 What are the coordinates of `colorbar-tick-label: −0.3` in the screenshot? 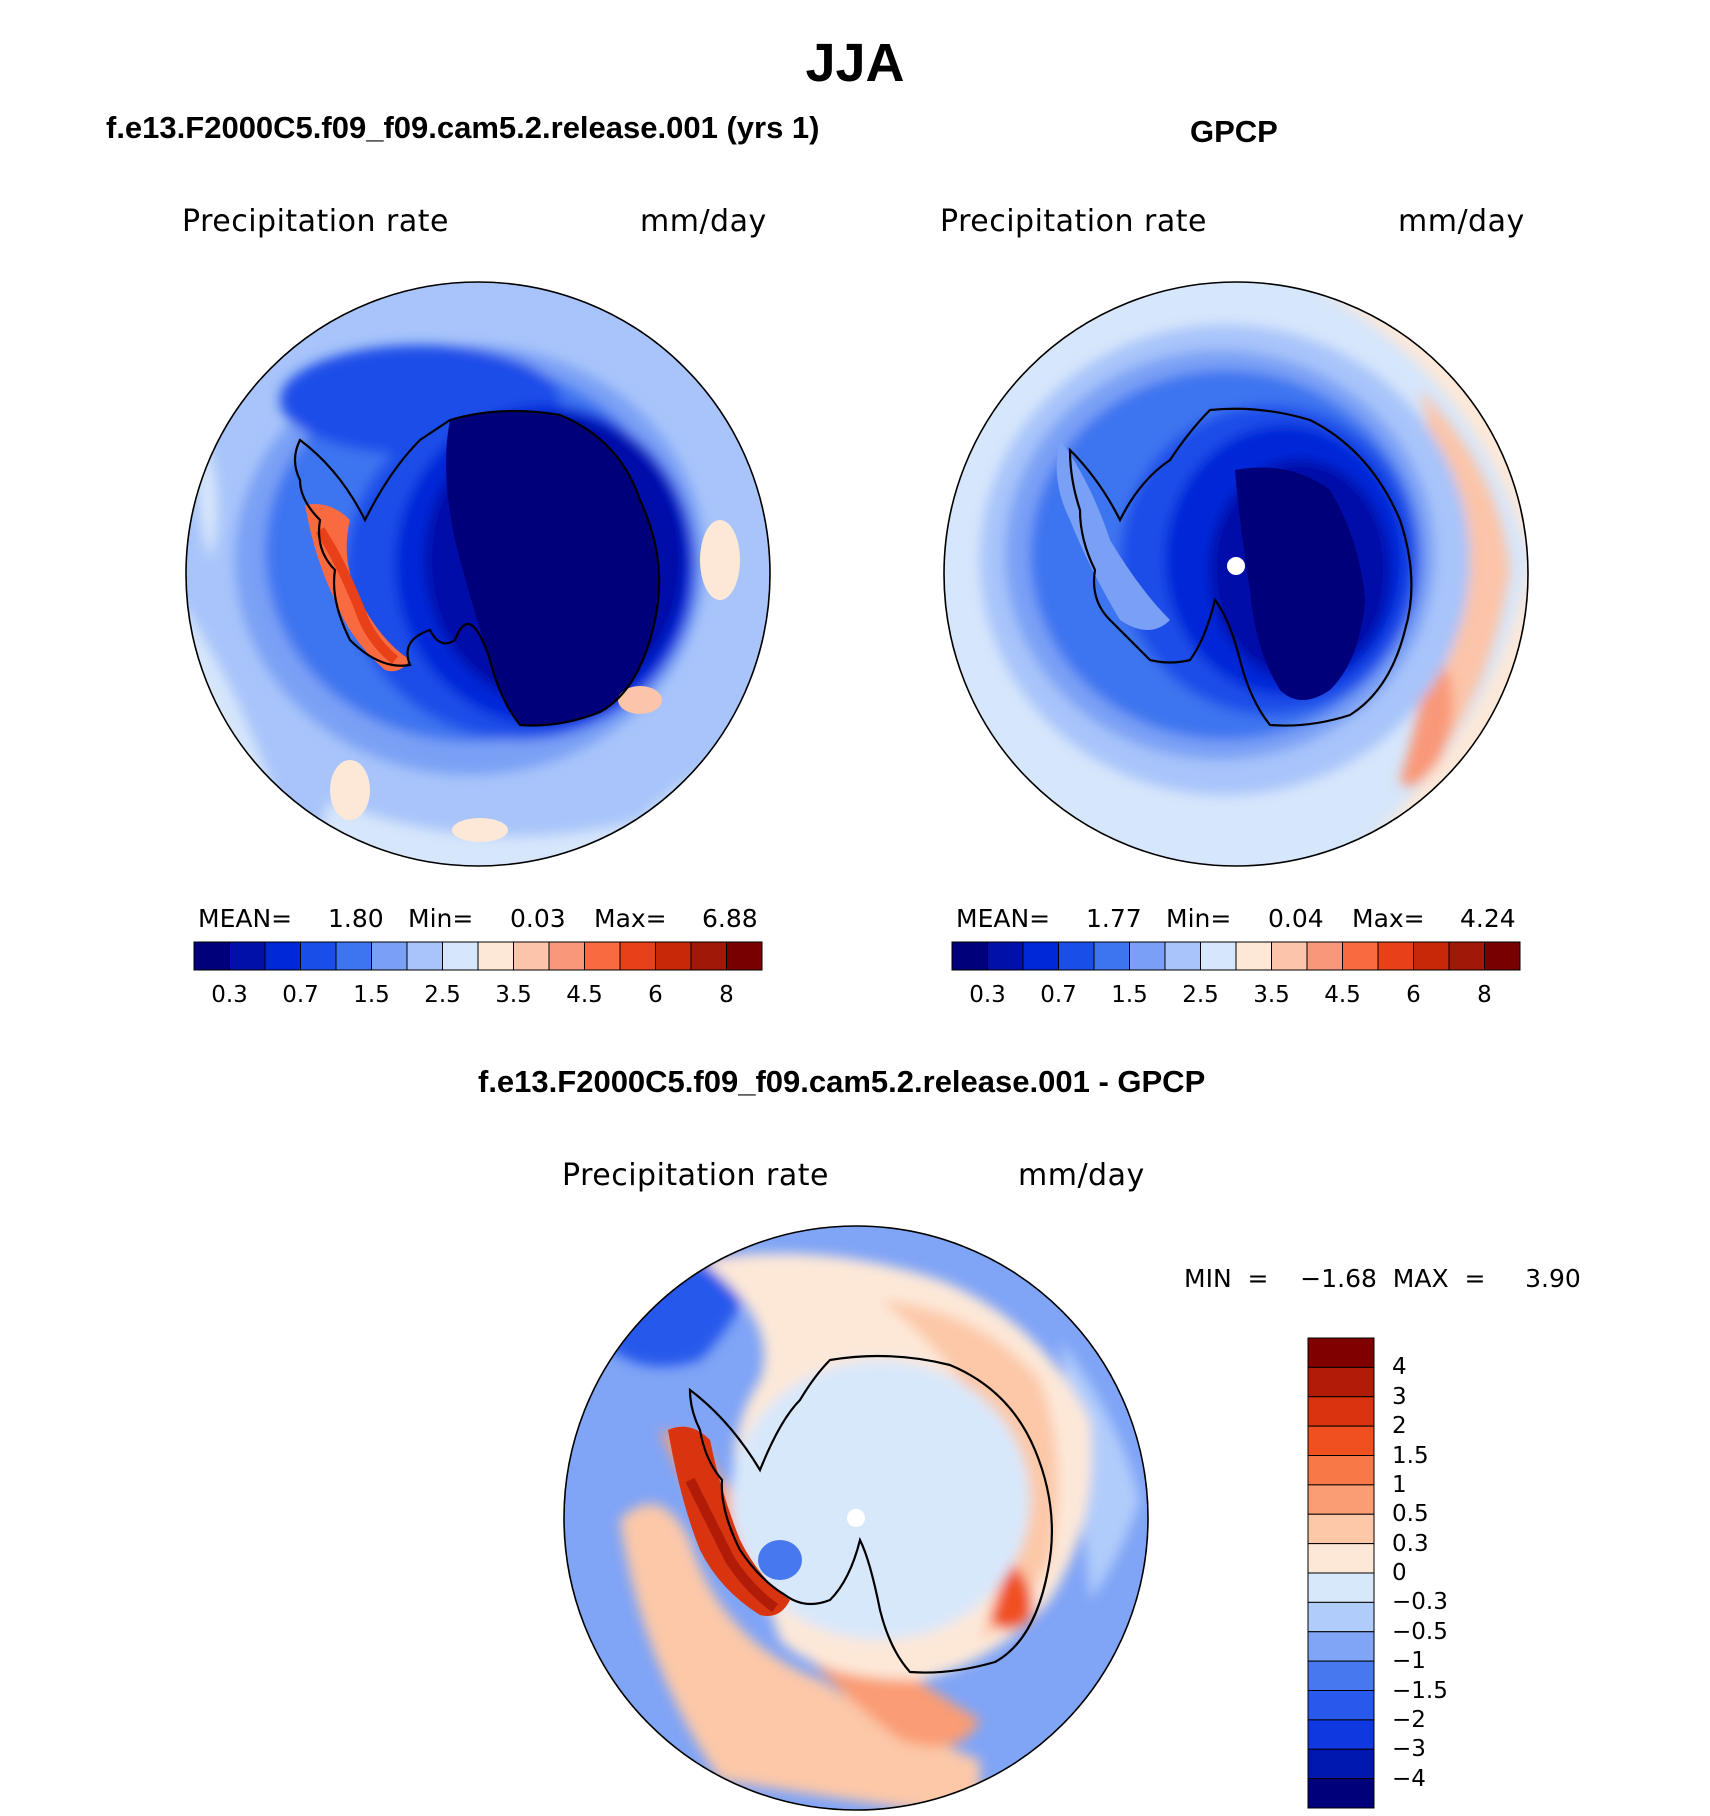 It's located at (1420, 1602).